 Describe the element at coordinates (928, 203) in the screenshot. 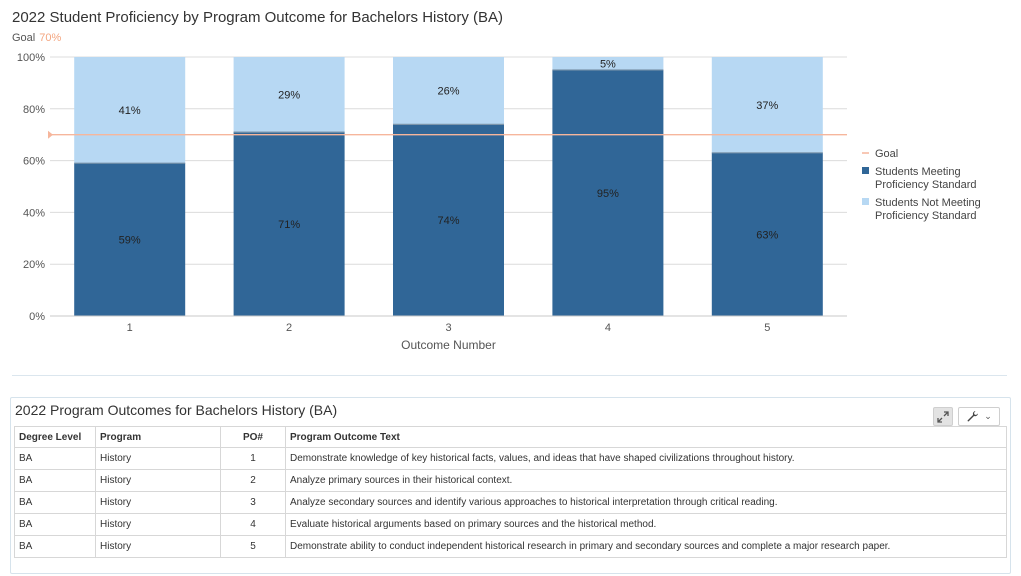

I see `legend-label: Students Not Meeting` at that location.